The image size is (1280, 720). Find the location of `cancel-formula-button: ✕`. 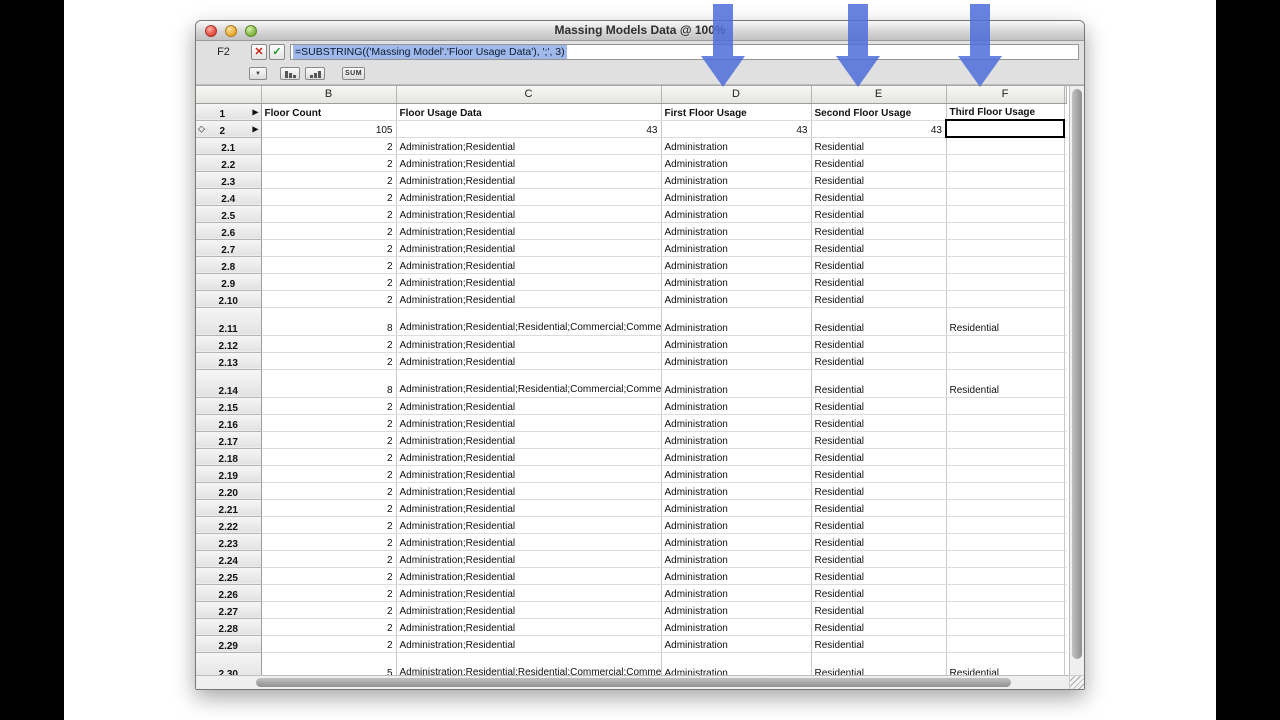

cancel-formula-button: ✕ is located at coordinates (259, 52).